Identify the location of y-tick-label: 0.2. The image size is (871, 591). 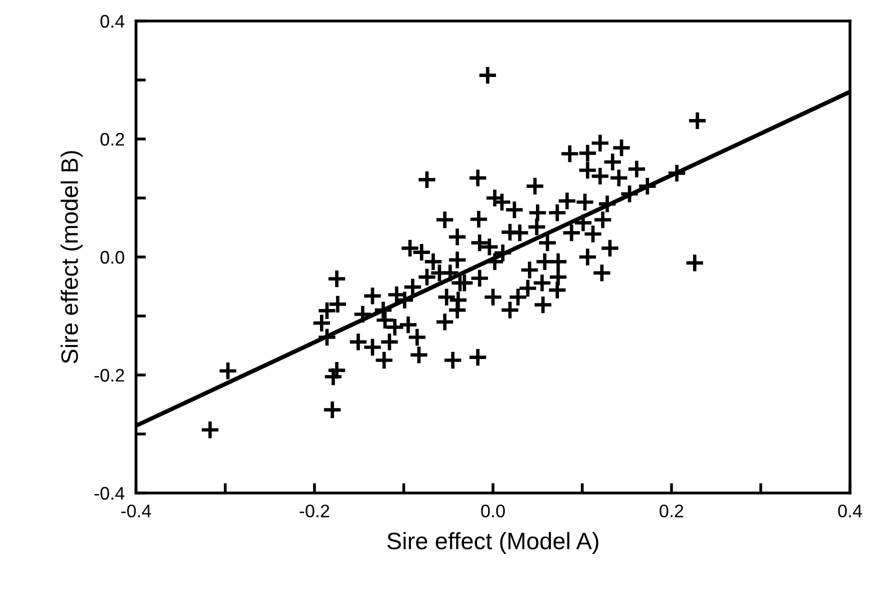
(112, 139).